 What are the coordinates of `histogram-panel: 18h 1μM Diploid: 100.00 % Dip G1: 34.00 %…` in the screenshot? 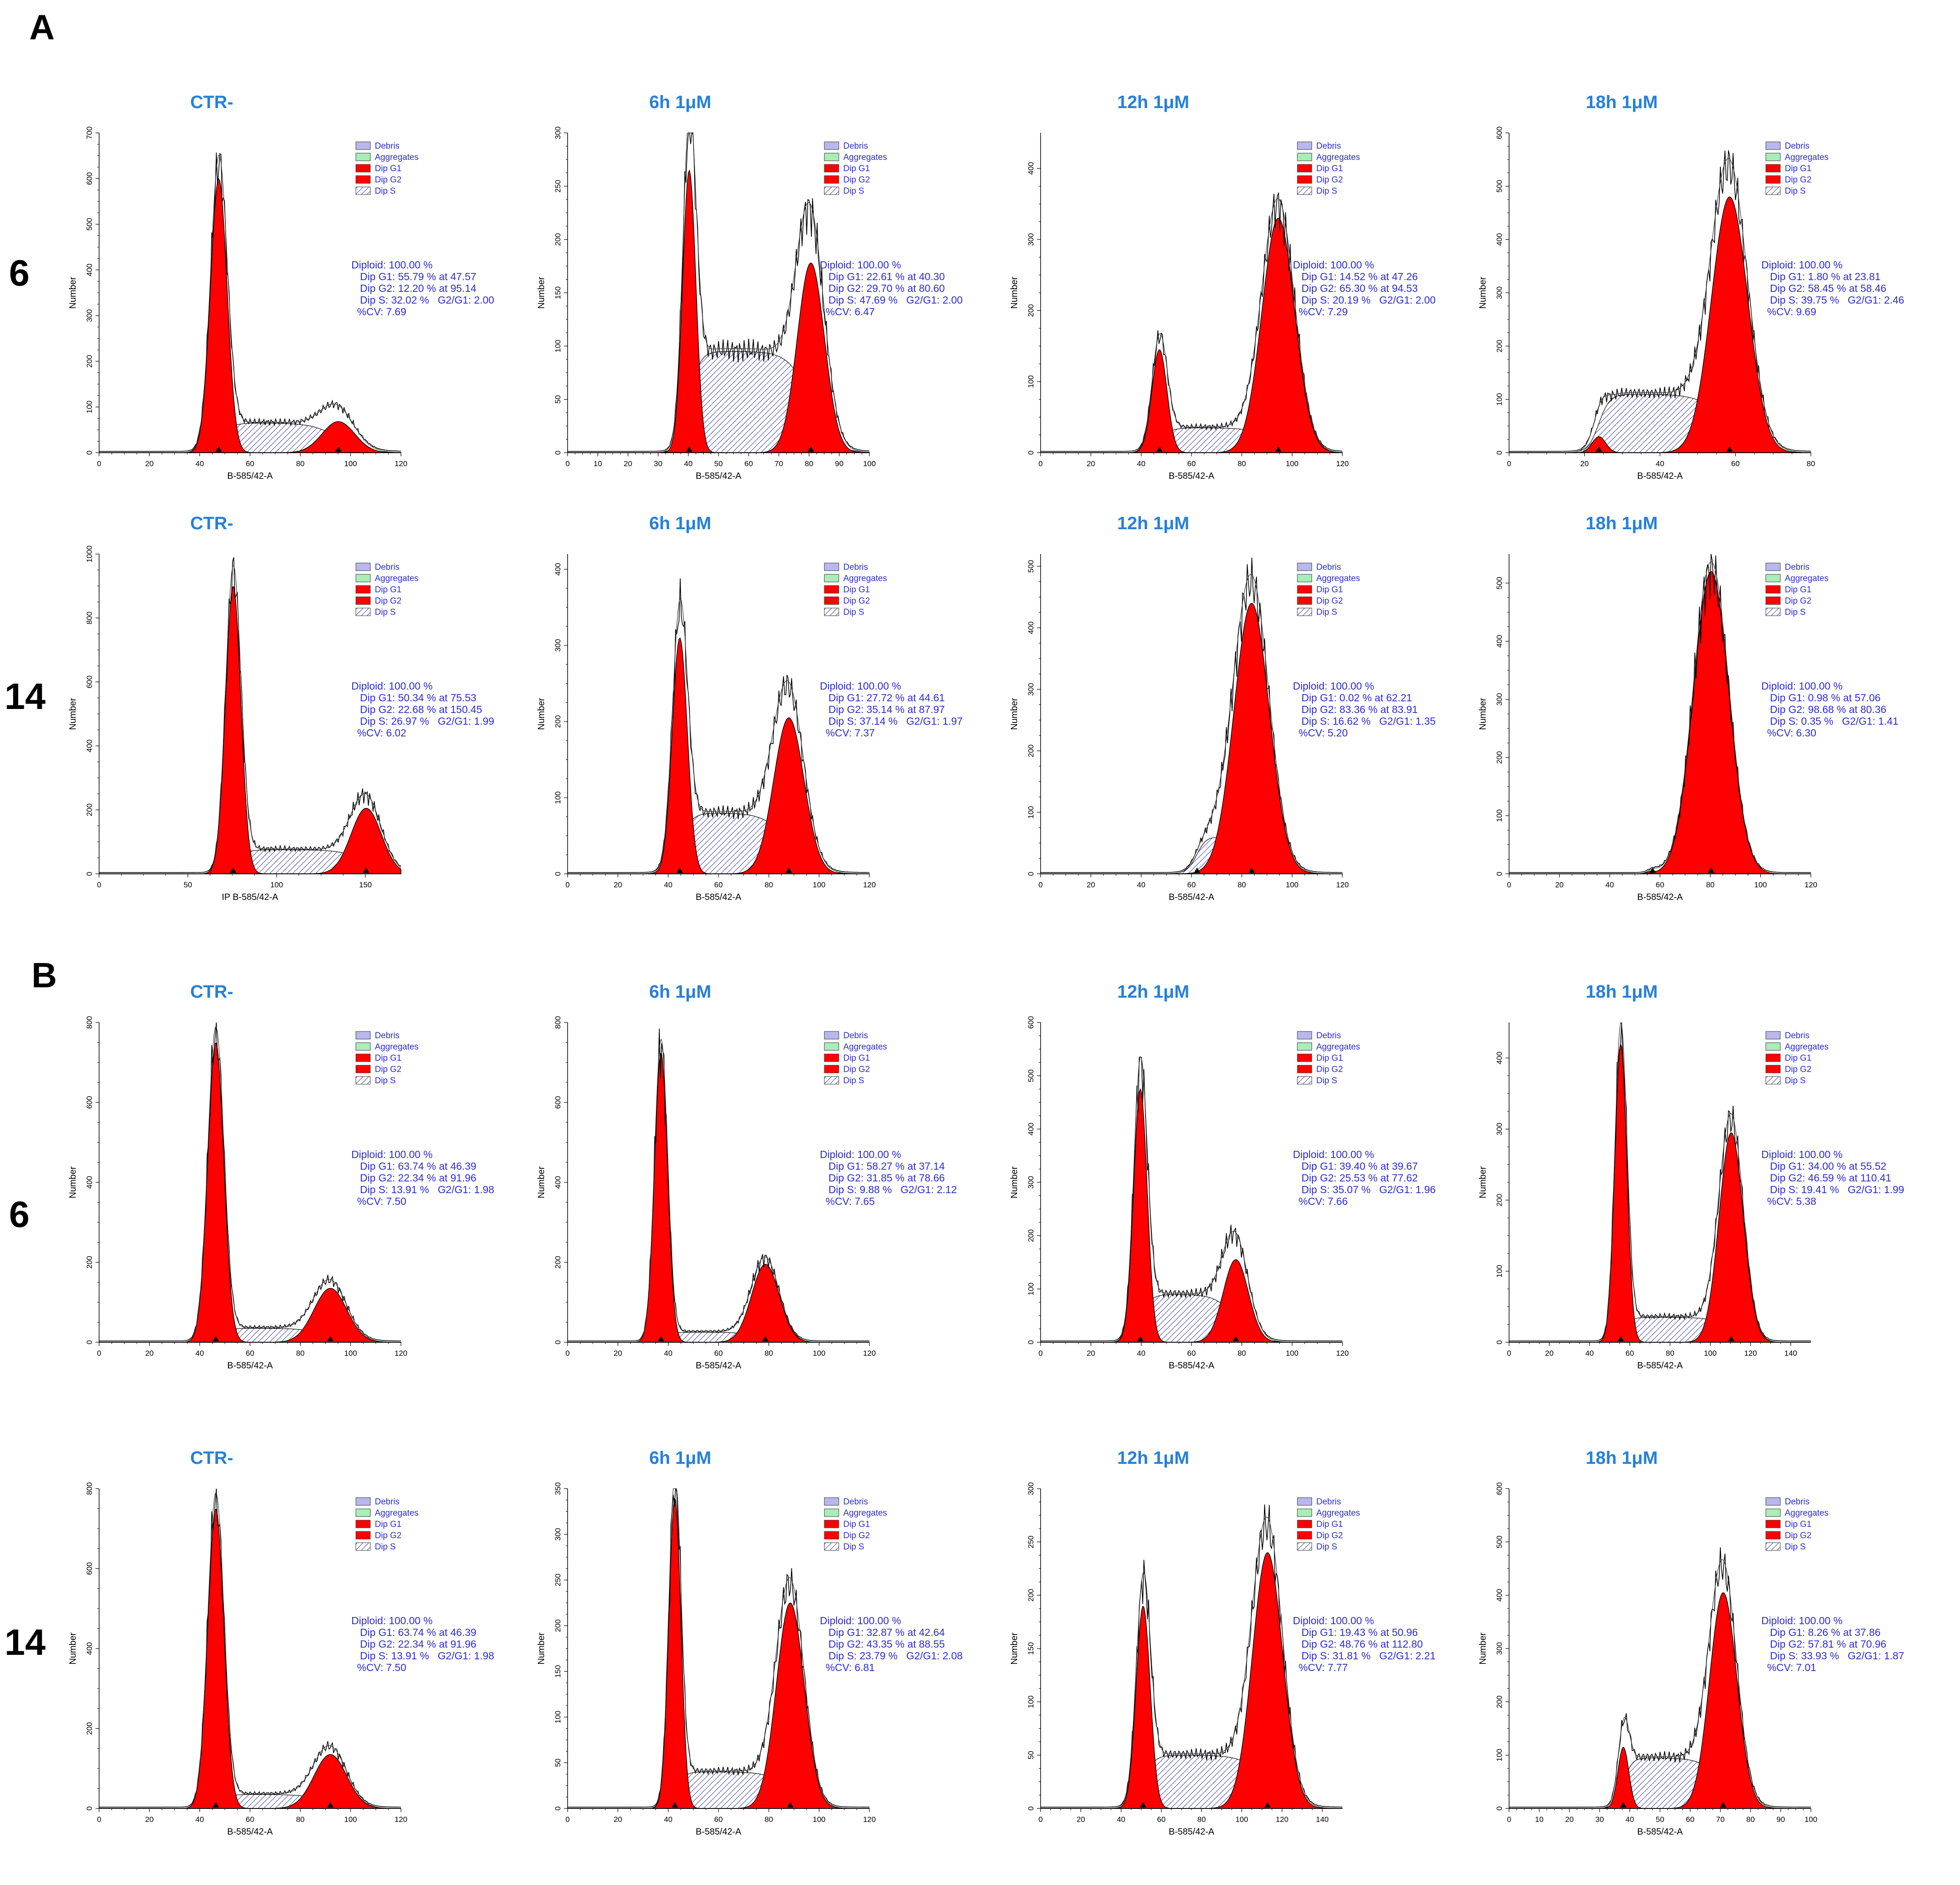 It's located at (1714, 1180).